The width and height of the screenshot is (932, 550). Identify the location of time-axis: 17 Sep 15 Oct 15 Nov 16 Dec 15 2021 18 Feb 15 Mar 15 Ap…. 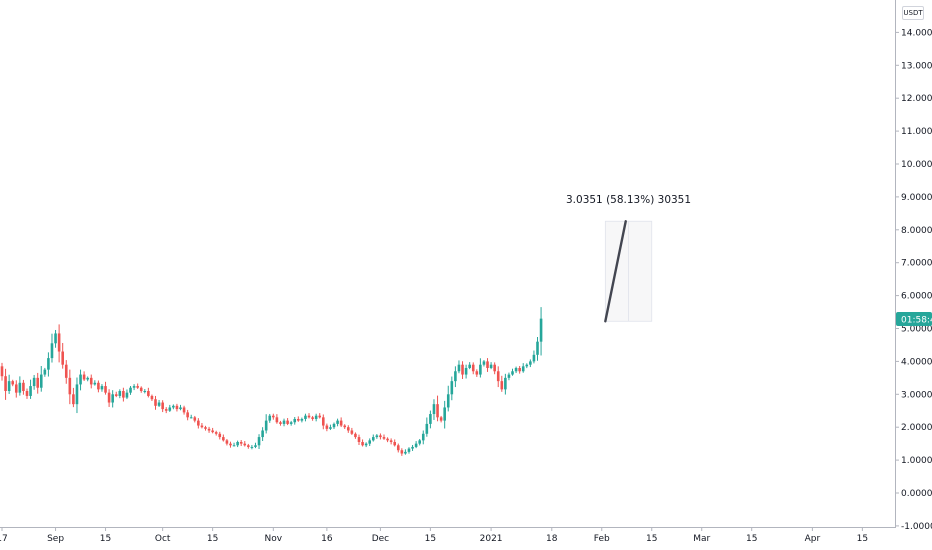
(448, 535).